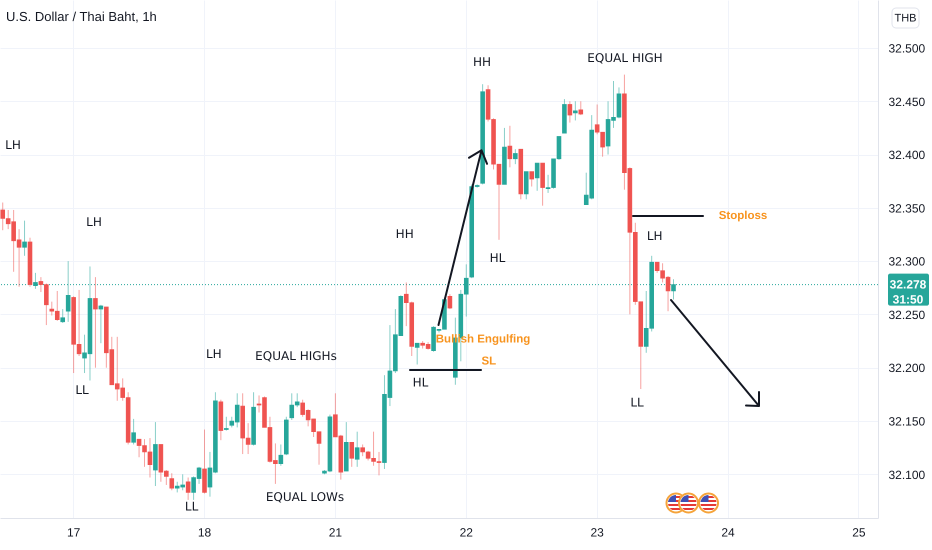 The height and width of the screenshot is (550, 932). I want to click on x-tick-label: 25, so click(859, 533).